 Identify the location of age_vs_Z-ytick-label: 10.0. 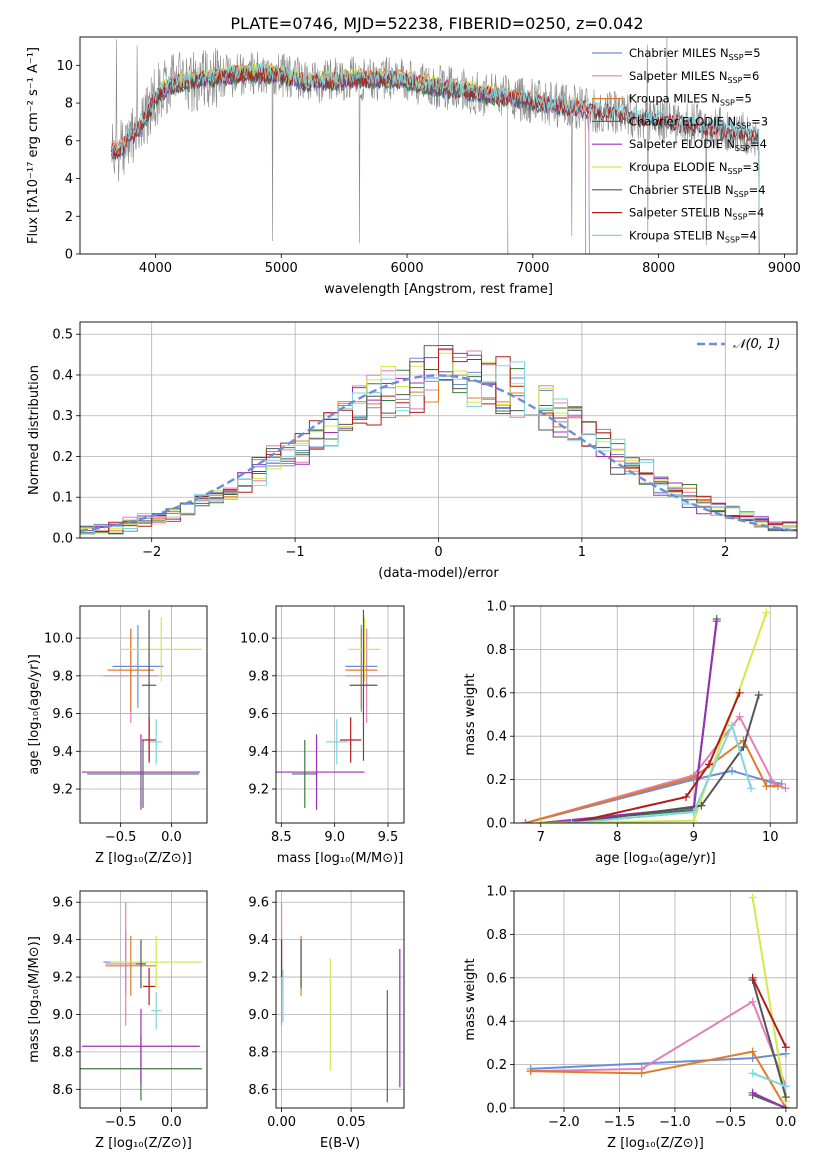
(58, 639).